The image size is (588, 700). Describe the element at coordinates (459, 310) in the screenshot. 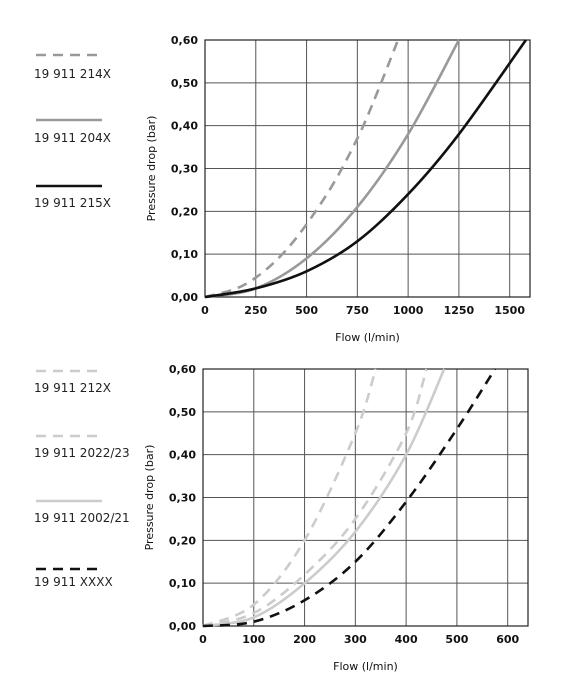

I see `x-tick-label: 1250` at that location.